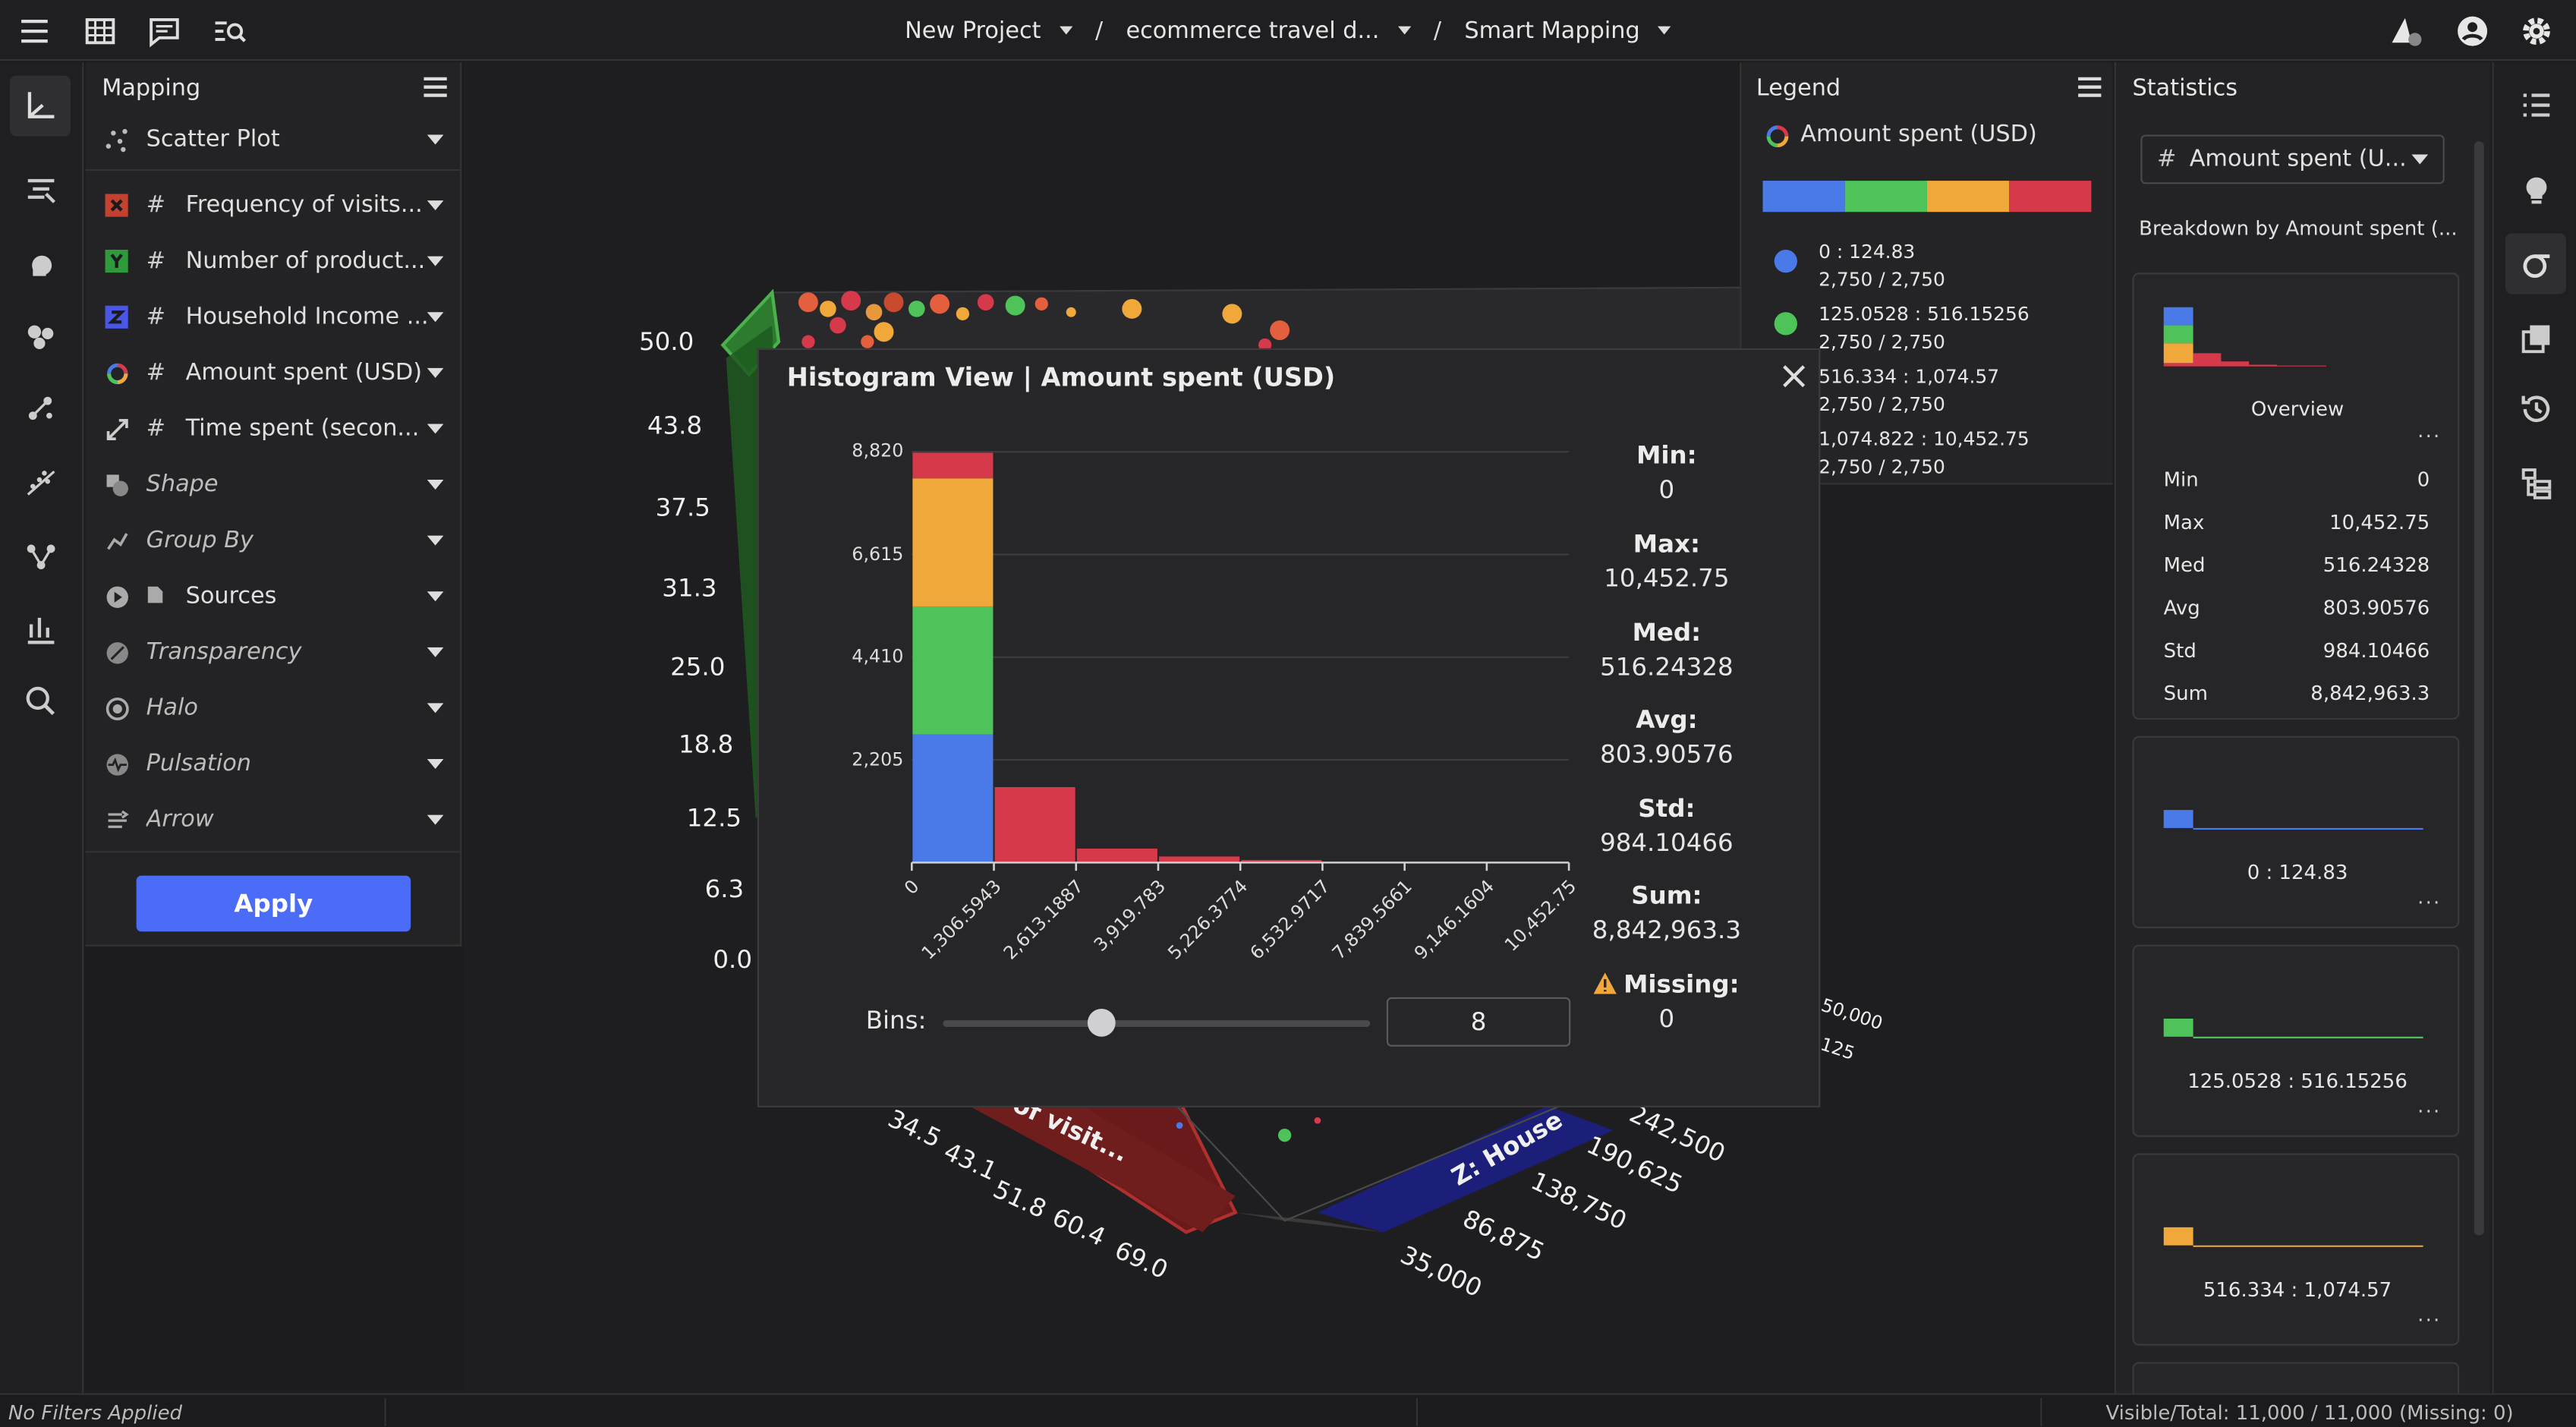  What do you see at coordinates (116, 820) in the screenshot?
I see `arrow-icon` at bounding box center [116, 820].